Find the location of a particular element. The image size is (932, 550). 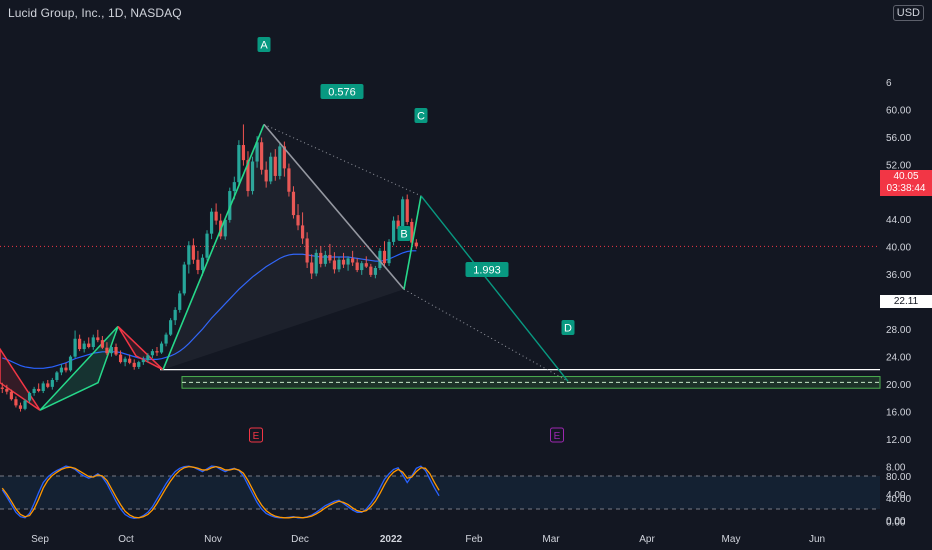

earnings-marker-text: E is located at coordinates (557, 436).